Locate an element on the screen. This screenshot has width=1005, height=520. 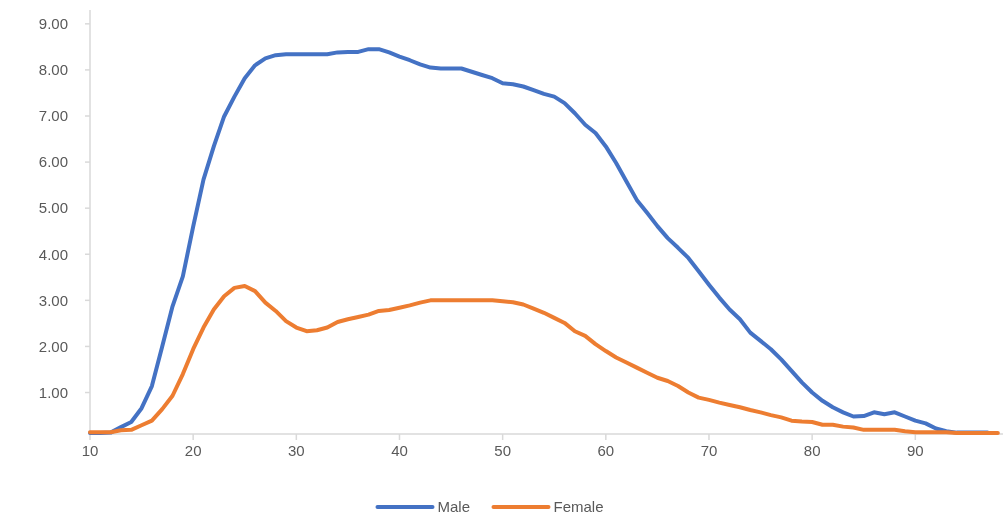
y-tick-label: 3.00 is located at coordinates (53, 300).